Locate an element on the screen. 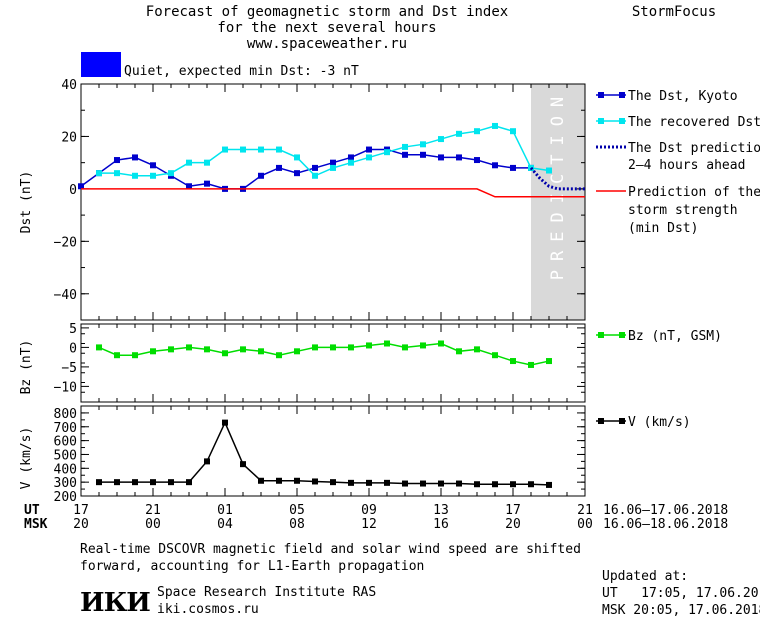 The height and width of the screenshot is (620, 760). ut-date-range: 16.06–17.06.2018 is located at coordinates (665, 510).